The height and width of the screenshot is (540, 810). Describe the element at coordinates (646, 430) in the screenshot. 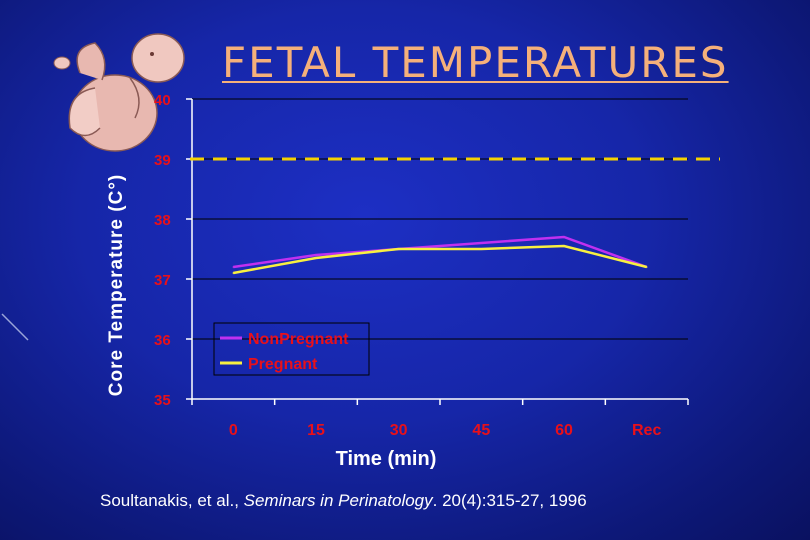

I see `x-tick-label: Rec` at that location.